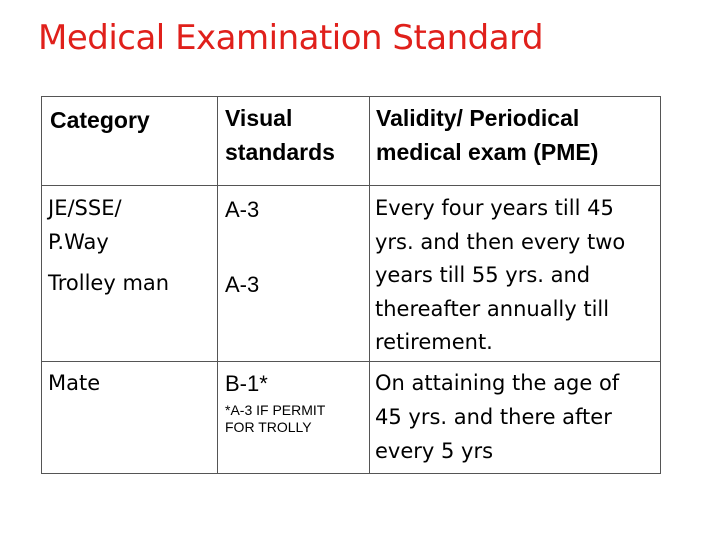 The height and width of the screenshot is (540, 720). What do you see at coordinates (497, 383) in the screenshot?
I see `validity-text-line: On attaining the age of` at bounding box center [497, 383].